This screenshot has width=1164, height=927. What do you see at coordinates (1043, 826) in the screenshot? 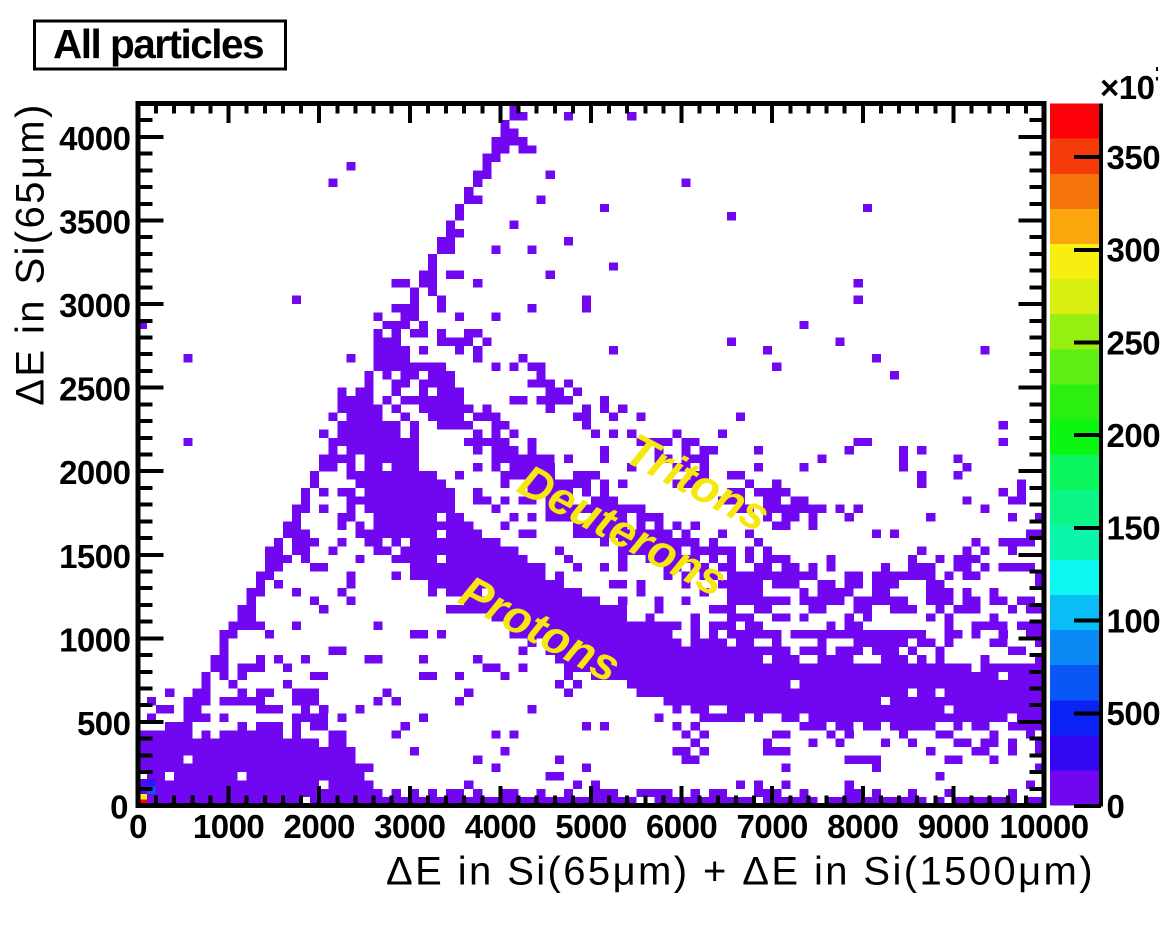
I see `svg-text: 10000` at bounding box center [1043, 826].